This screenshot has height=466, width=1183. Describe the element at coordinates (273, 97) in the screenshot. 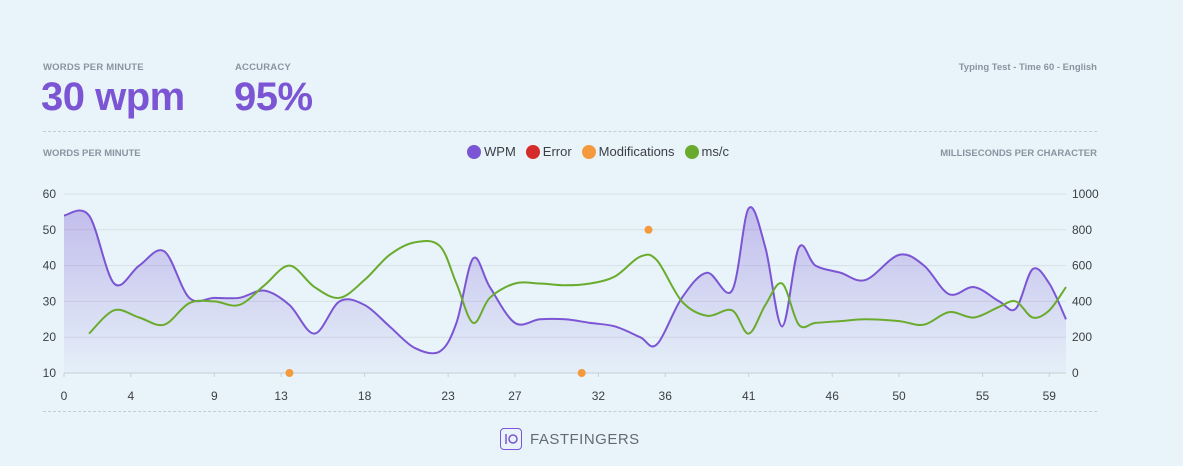

I see `accuracy-value: 95%` at that location.